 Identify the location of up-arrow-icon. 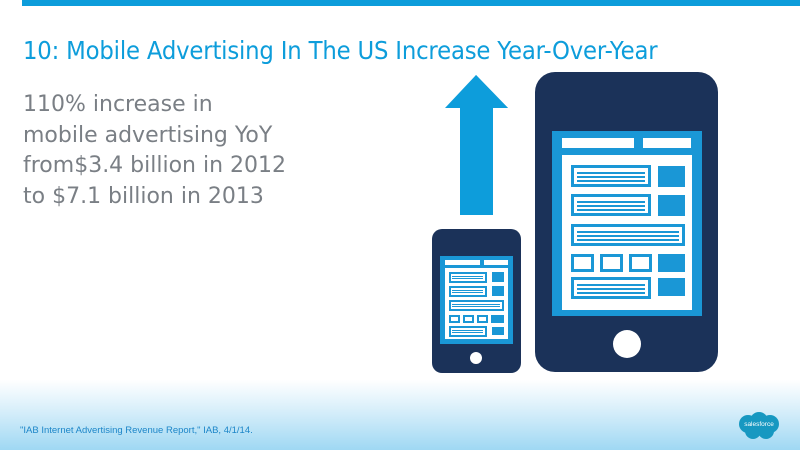
(476, 145).